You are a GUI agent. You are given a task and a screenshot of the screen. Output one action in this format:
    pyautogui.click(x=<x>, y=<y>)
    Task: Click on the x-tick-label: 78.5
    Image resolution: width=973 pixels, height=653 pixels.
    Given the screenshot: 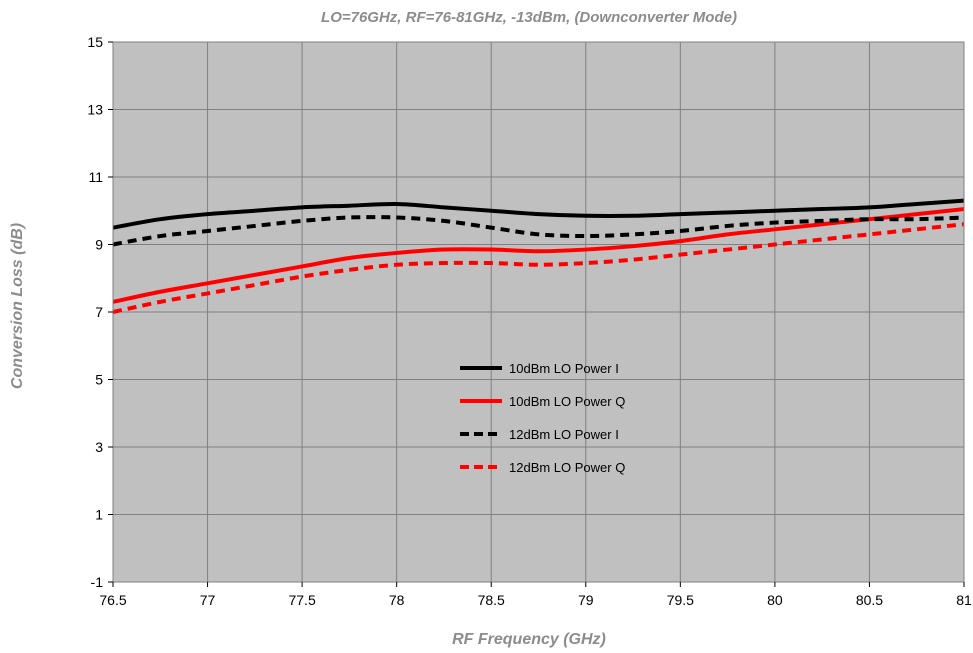 What is the action you would take?
    pyautogui.click(x=491, y=600)
    